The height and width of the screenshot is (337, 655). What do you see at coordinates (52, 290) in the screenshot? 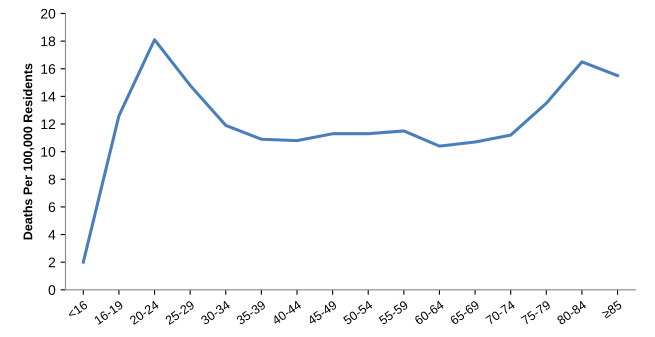
I see `y-tick-label: 0` at bounding box center [52, 290].